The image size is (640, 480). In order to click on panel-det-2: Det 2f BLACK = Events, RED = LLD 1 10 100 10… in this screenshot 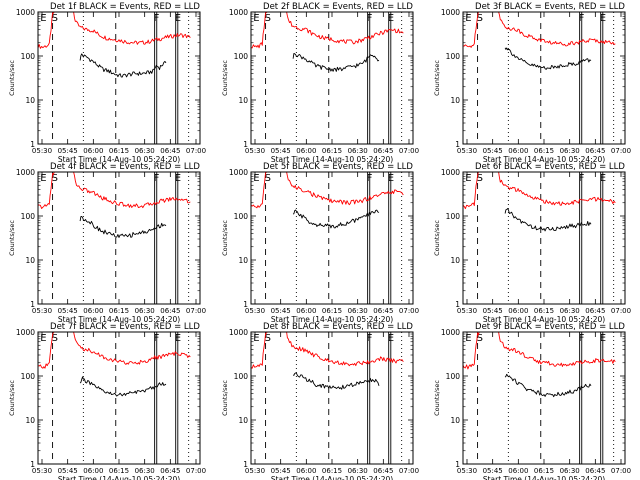, I will do `click(320, 83)`.